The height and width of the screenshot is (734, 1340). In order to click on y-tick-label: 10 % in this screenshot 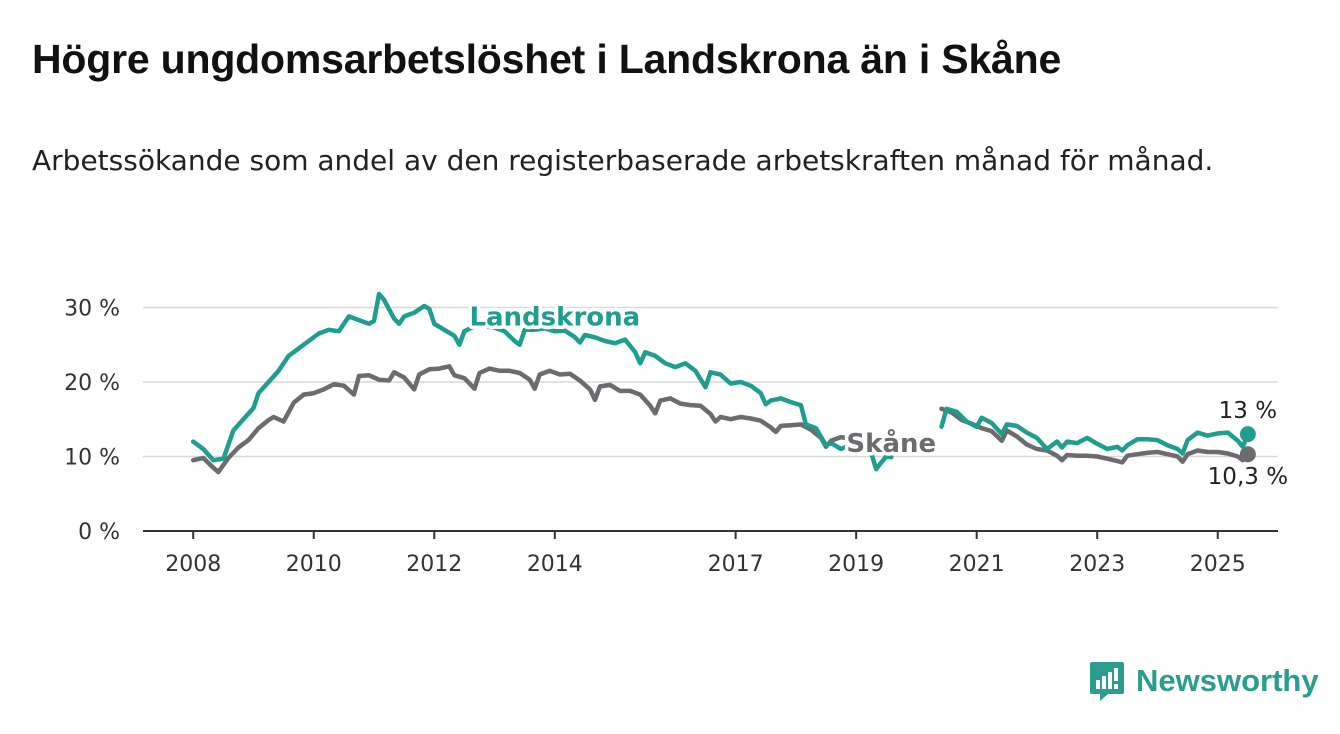, I will do `click(92, 457)`.